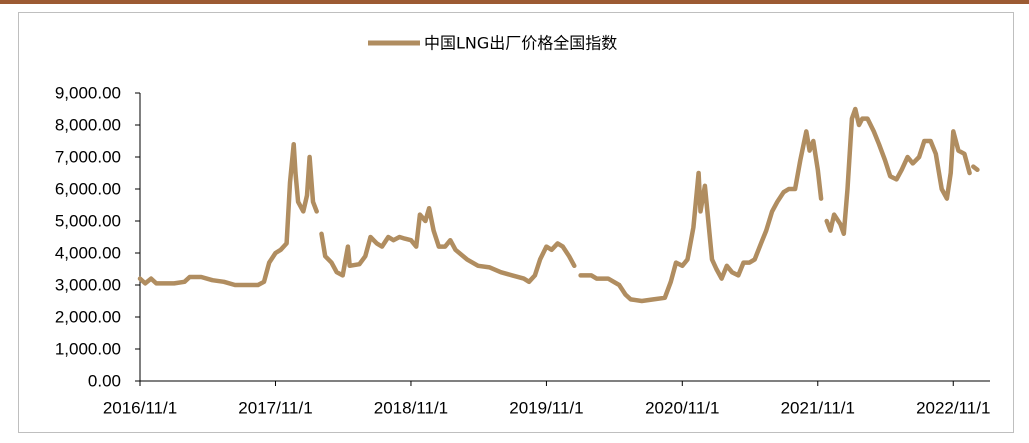  I want to click on x-tick-label: 2020/11/1, so click(682, 407).